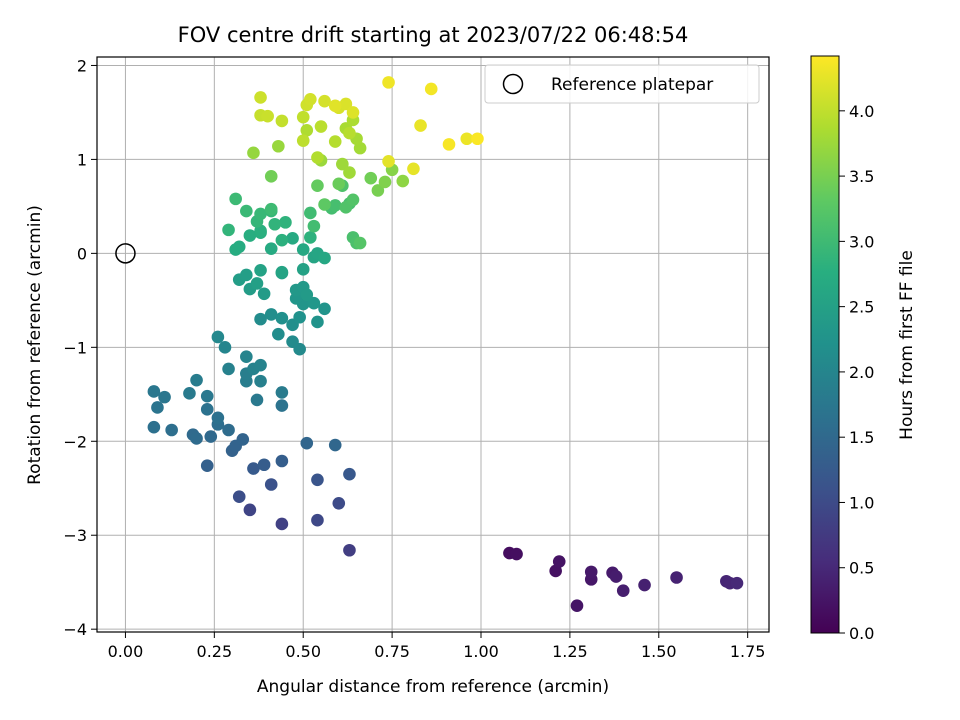 The width and height of the screenshot is (960, 720). Describe the element at coordinates (215, 651) in the screenshot. I see `x-tick-label: 0.25` at that location.